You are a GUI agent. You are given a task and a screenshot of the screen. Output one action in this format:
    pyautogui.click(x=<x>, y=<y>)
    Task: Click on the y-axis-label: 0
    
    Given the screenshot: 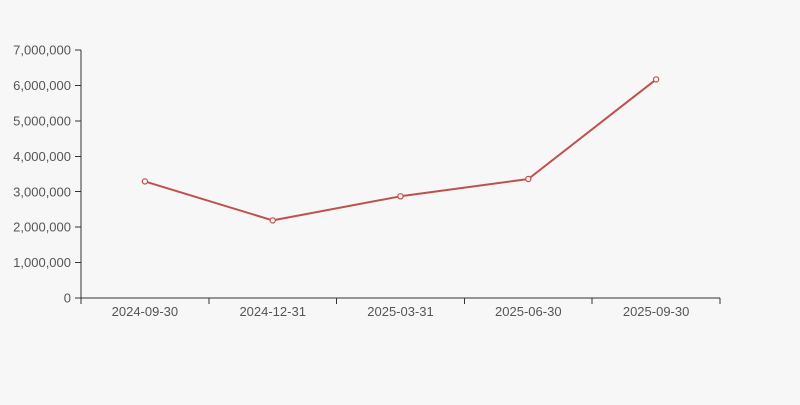 What is the action you would take?
    pyautogui.click(x=67, y=298)
    